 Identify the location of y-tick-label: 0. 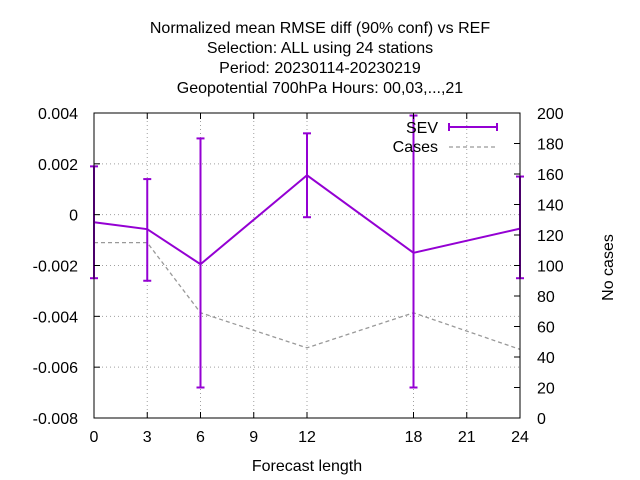
(73, 216).